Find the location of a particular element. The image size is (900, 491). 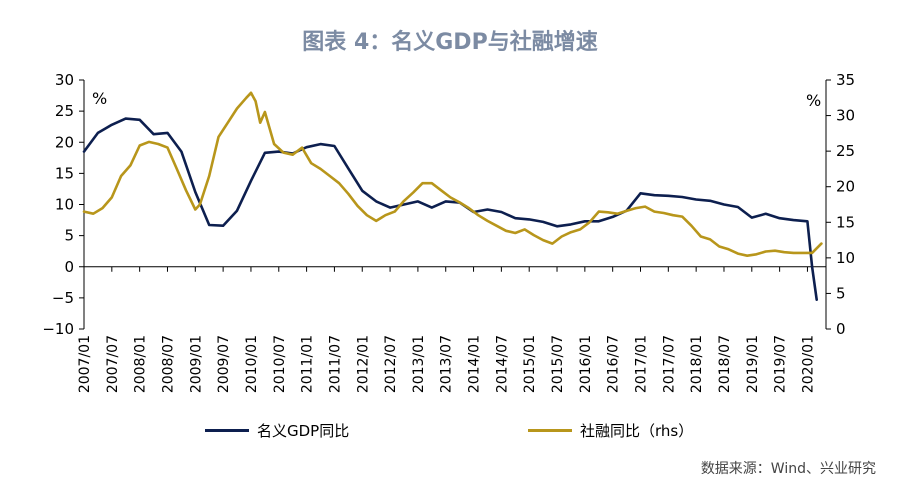

legend-item-gdp: 名义GDP同比 is located at coordinates (277, 430).